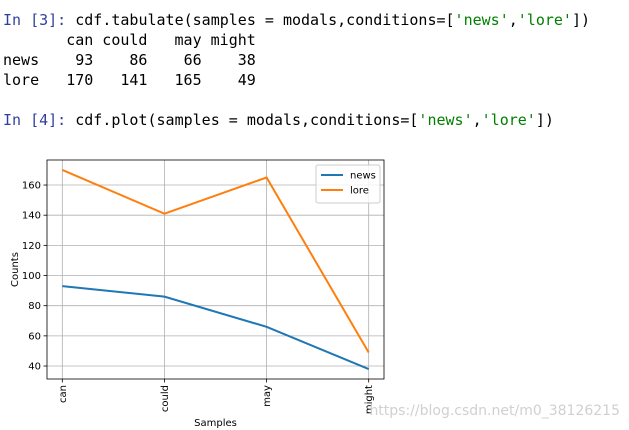  Describe the element at coordinates (138, 60) in the screenshot. I see `cell: 86` at that location.